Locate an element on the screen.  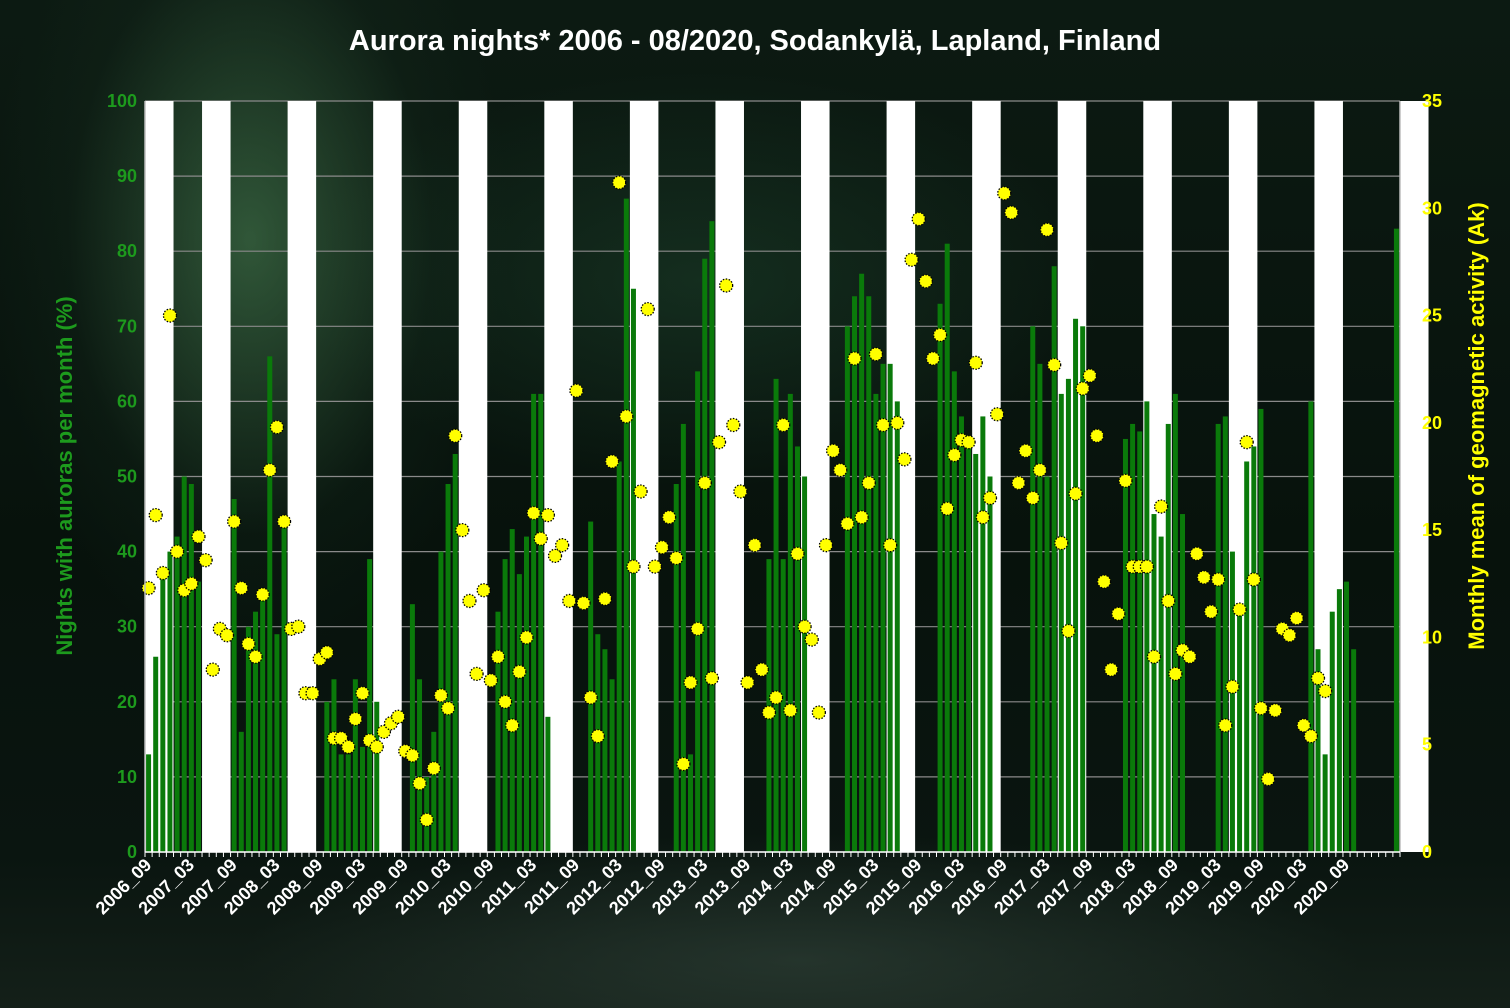
left-y-tick-label-3: 30 is located at coordinates (127, 627).